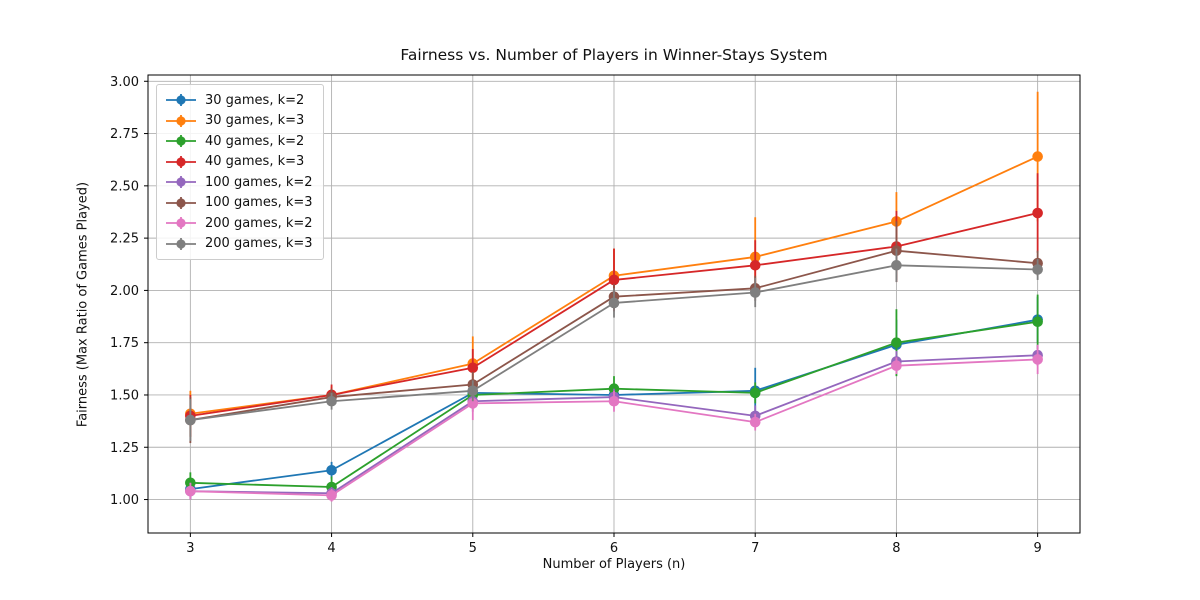  Describe the element at coordinates (259, 203) in the screenshot. I see `legend-label: 100 games, k=3` at that location.